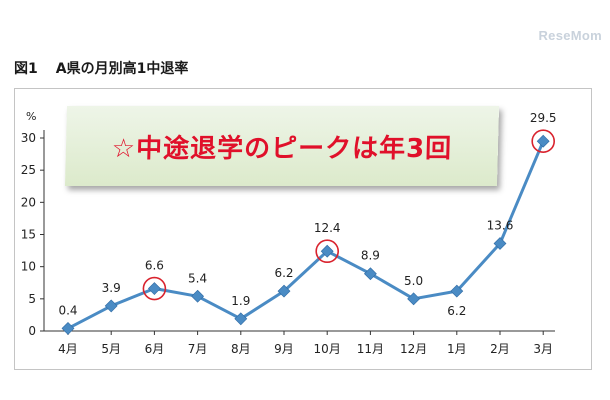 This screenshot has width=610, height=400. Describe the element at coordinates (241, 349) in the screenshot. I see `x-tick-label: 8月` at that location.